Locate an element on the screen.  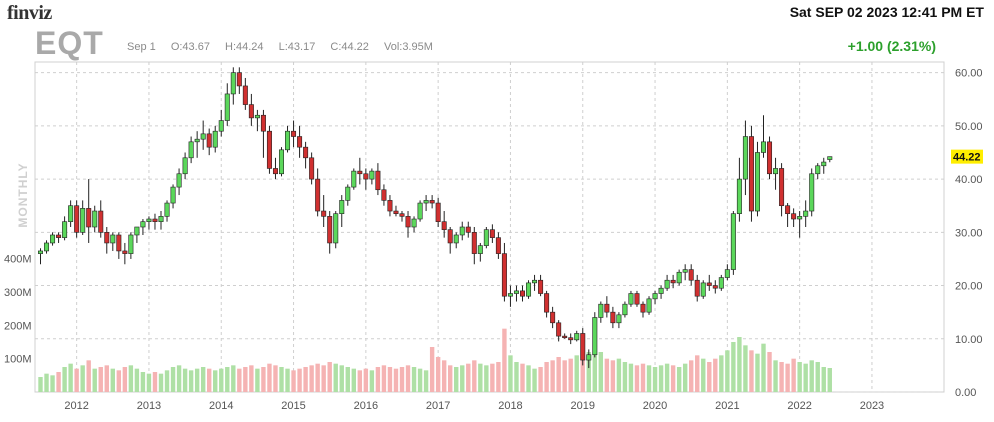
y-tick-label: 10.00 is located at coordinates (969, 340).